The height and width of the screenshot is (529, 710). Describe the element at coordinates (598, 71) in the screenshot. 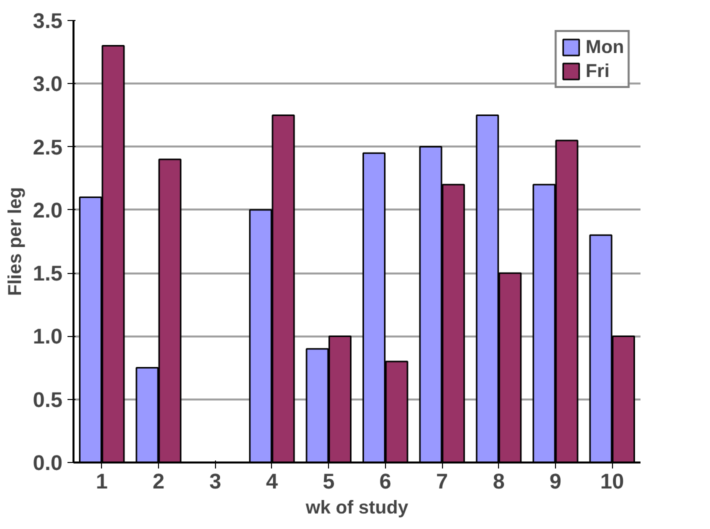

I see `legend-label: Fri` at that location.